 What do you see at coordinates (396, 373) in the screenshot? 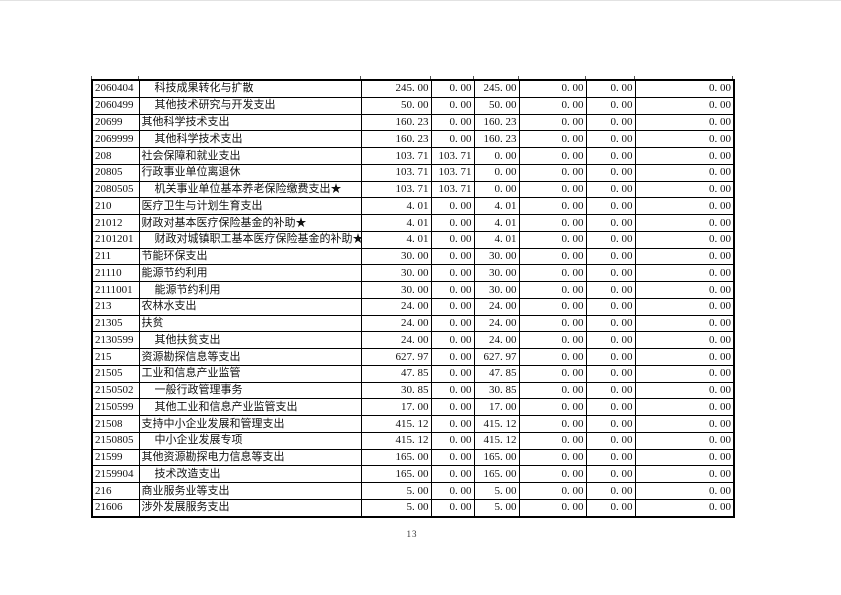
I see `cell-amount: 47. 85` at bounding box center [396, 373].